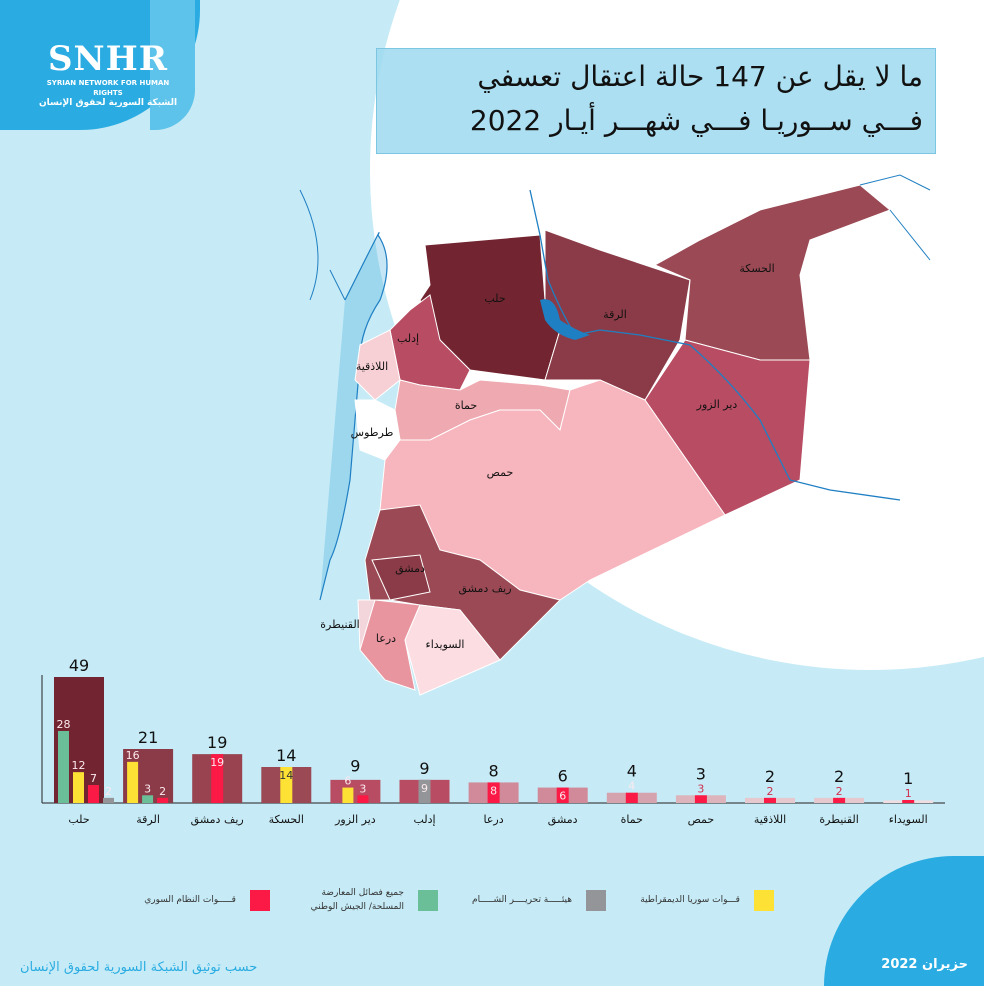 This screenshot has width=984, height=986. Describe the element at coordinates (529, 900) in the screenshot. I see `legend-item: هيئـــــة تحريــــر الشـــــام` at that location.